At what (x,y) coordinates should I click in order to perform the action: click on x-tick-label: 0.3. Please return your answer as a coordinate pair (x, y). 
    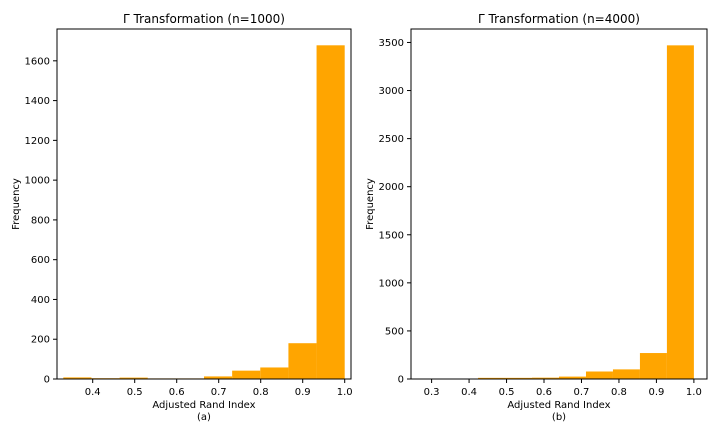
    Looking at the image, I should click on (432, 392).